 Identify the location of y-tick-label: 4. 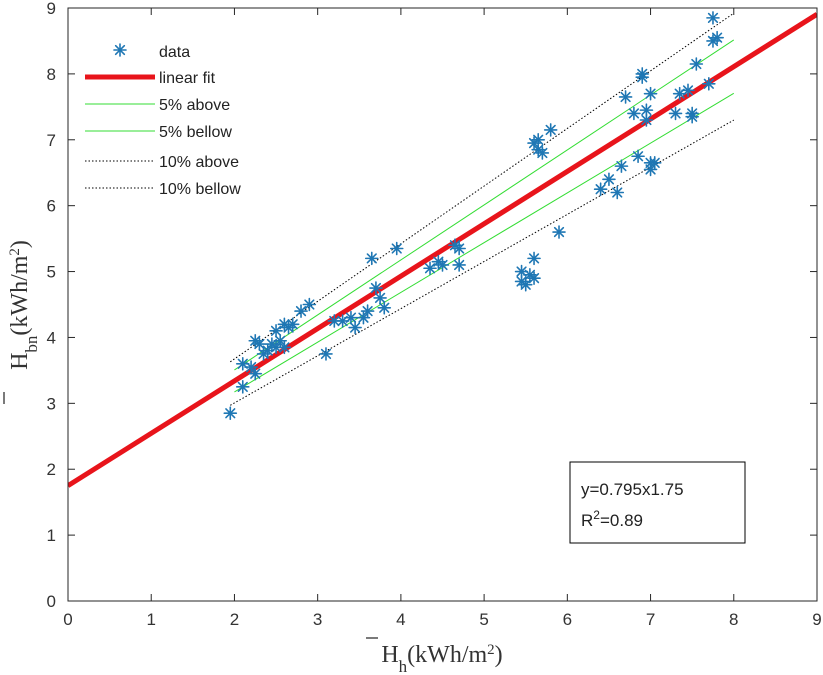
(51, 337).